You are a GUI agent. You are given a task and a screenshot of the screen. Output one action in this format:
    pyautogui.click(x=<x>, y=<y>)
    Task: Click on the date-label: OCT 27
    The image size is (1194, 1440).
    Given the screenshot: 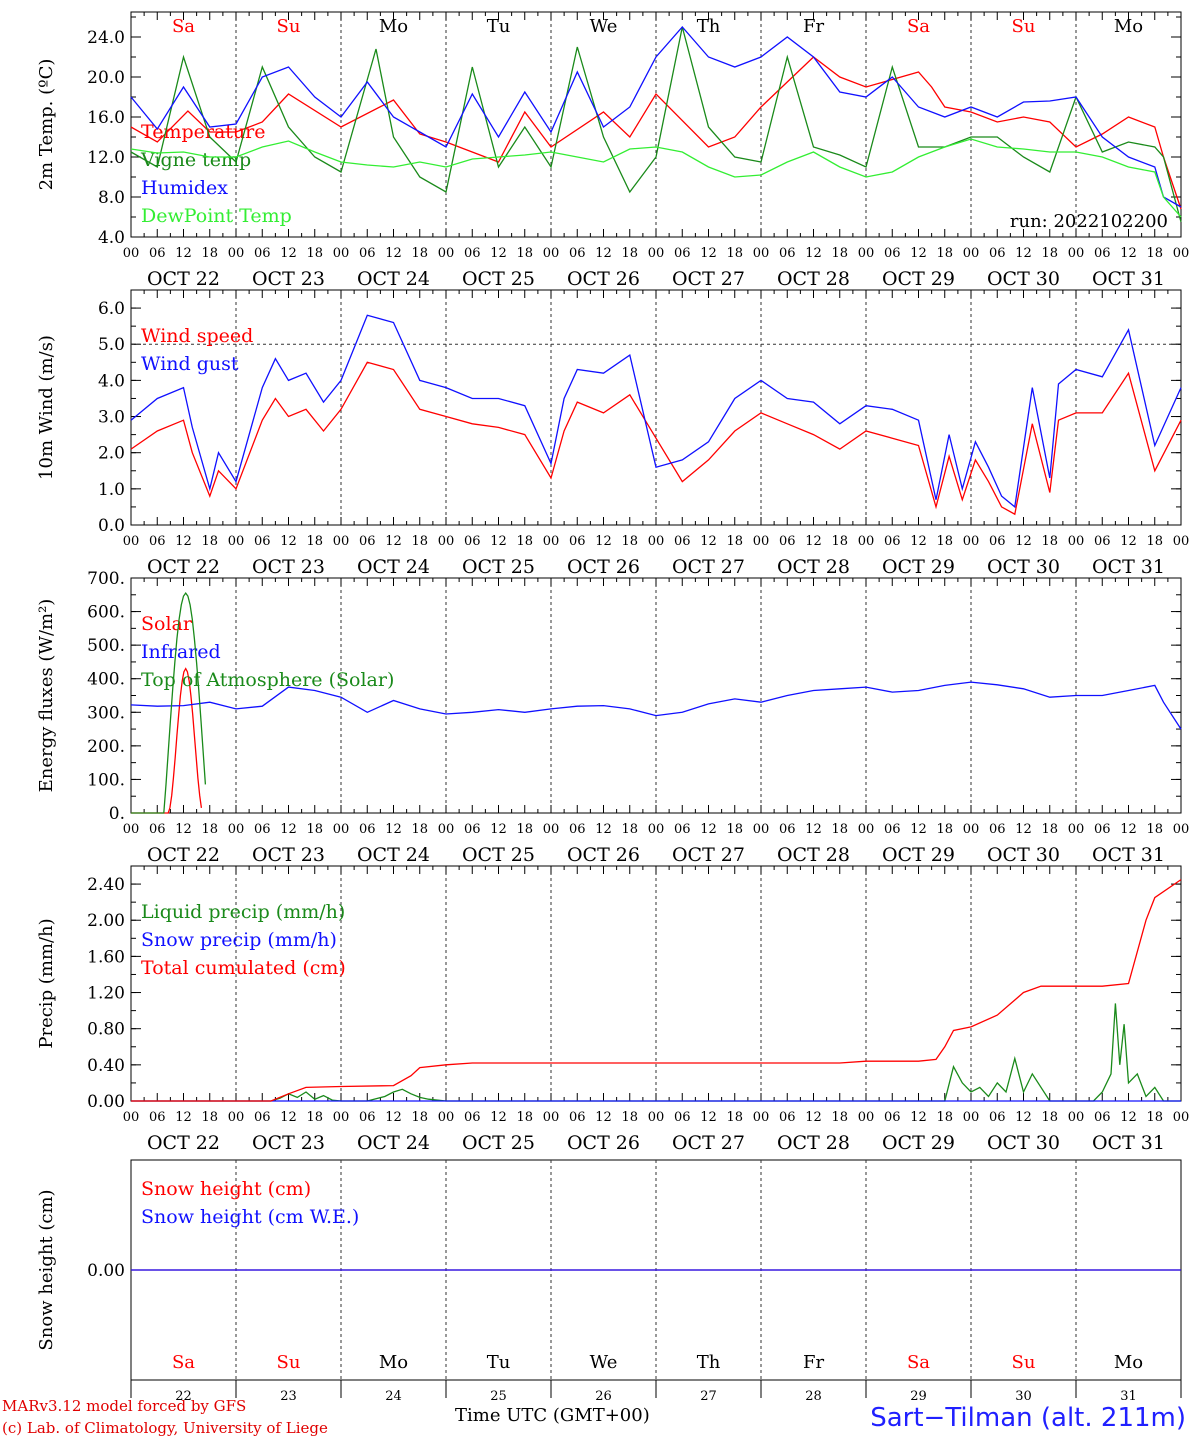 What is the action you would take?
    pyautogui.click(x=708, y=1143)
    